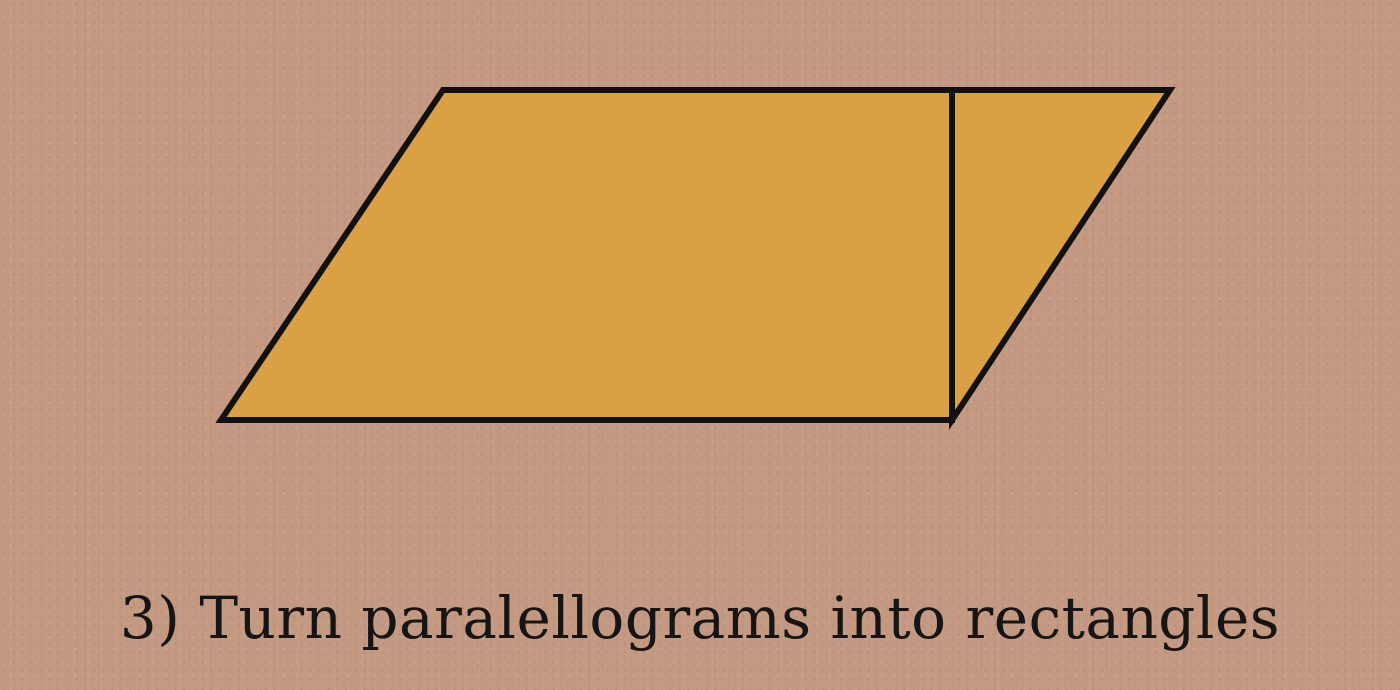 This screenshot has width=1400, height=690. I want to click on parallelogram-triangle-part, so click(1062, 258).